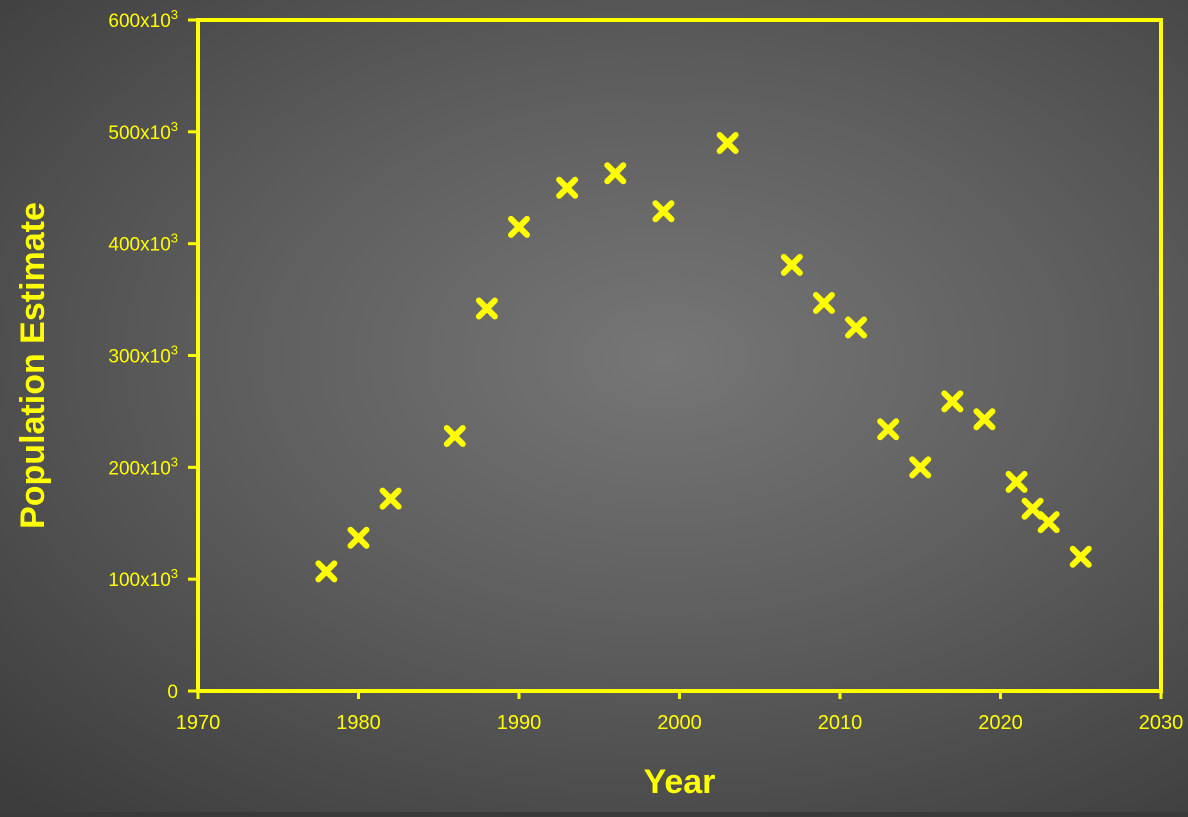 This screenshot has width=1188, height=817. I want to click on y-tick-label: 300x103, so click(143, 355).